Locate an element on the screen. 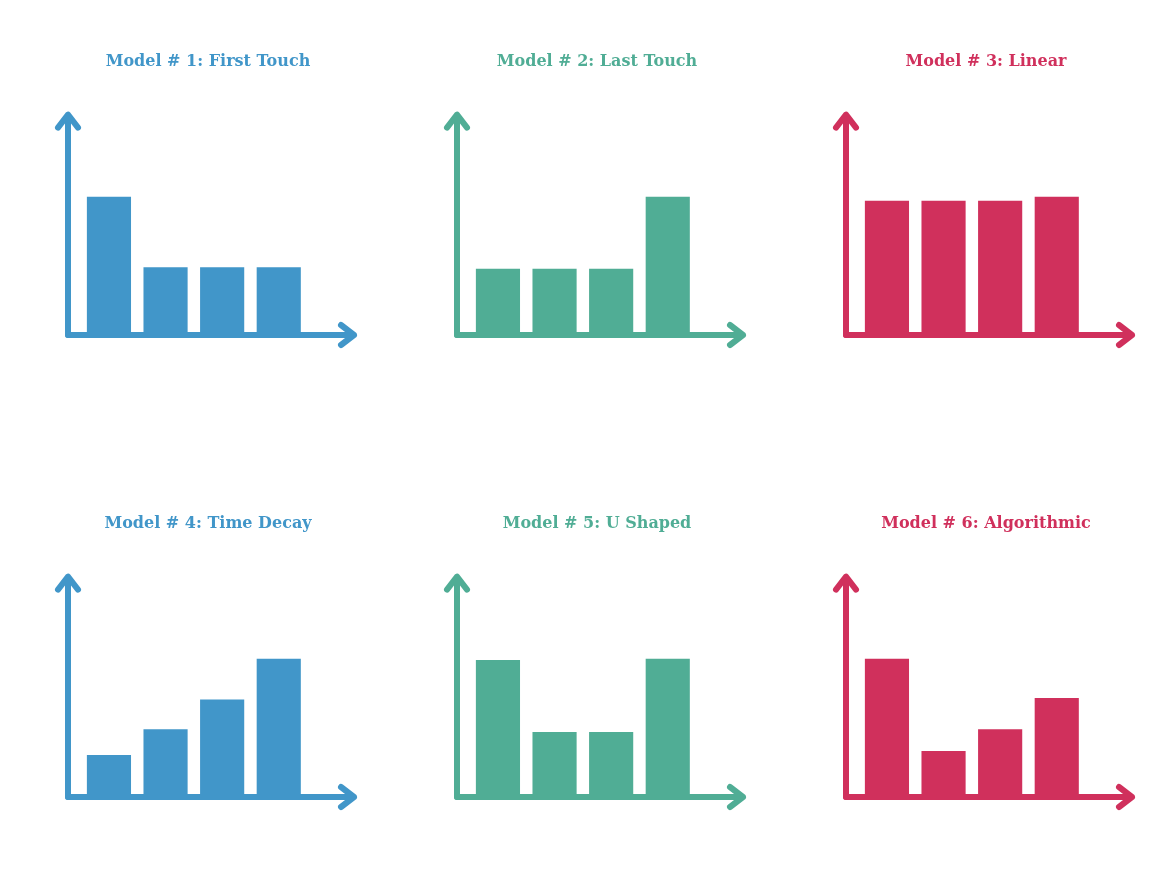 The height and width of the screenshot is (895, 1167). chart-title: Model # 5: U Shaped is located at coordinates (597, 522).